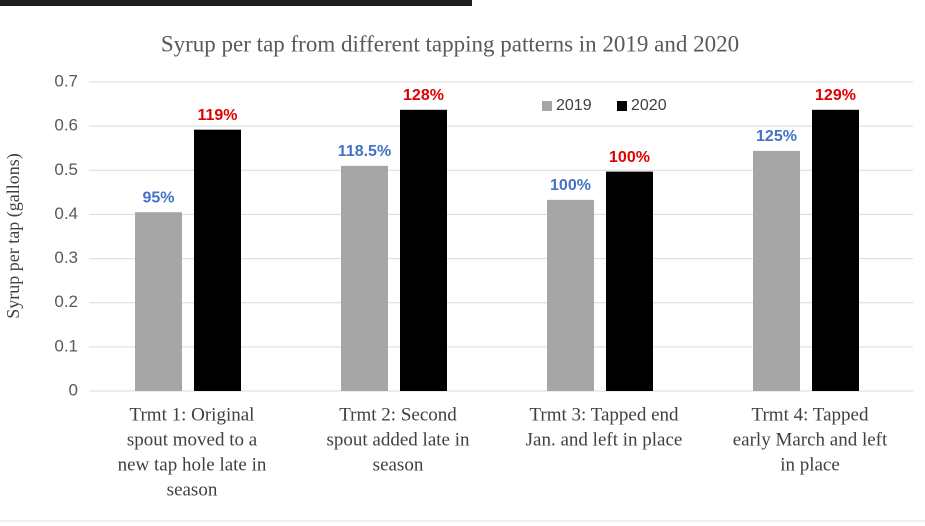 This screenshot has width=925, height=526. What do you see at coordinates (158, 197) in the screenshot?
I see `bar-annotation: 95%` at bounding box center [158, 197].